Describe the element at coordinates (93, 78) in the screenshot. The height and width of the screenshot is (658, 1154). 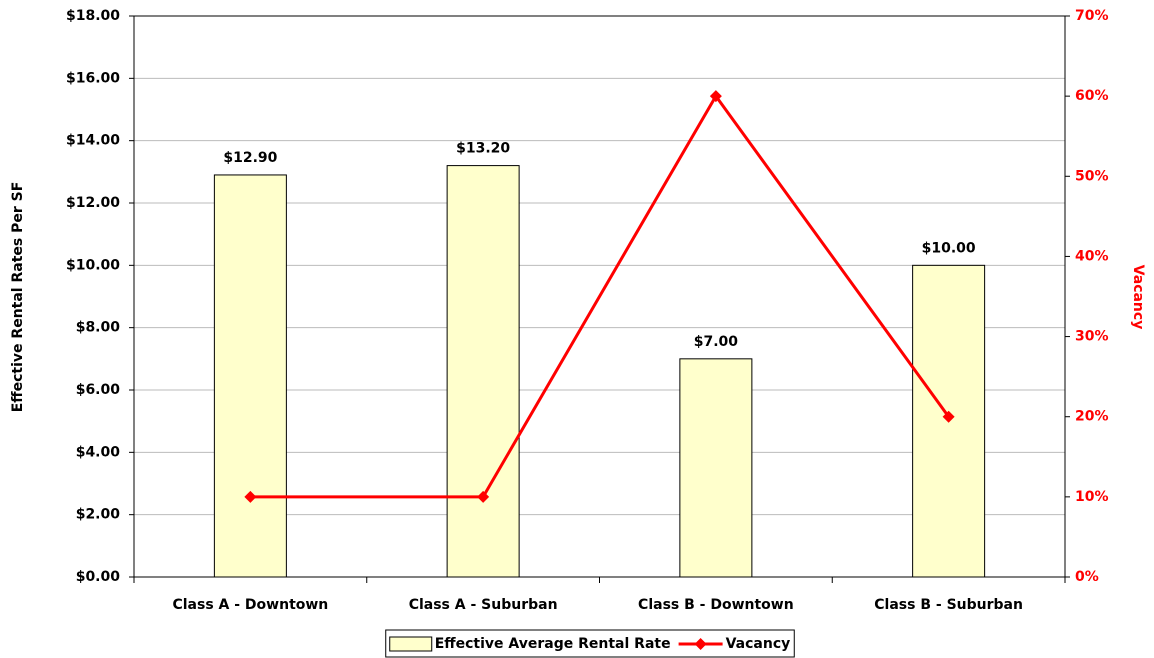
I see `y-tick-label: $16.00` at that location.